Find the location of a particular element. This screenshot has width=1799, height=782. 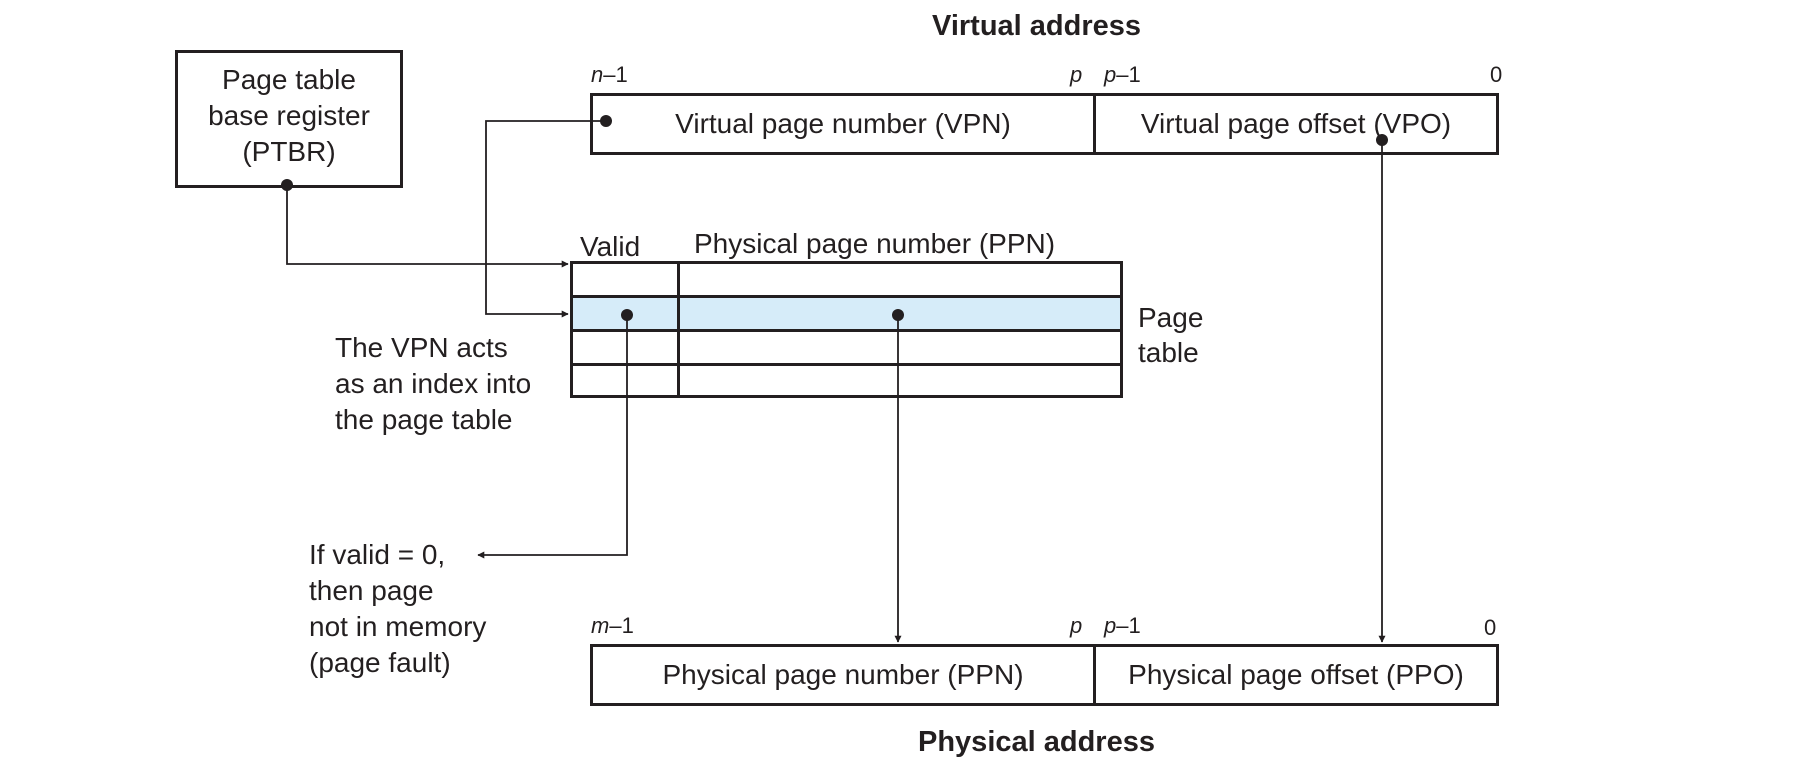

va-bit-mid-label: p is located at coordinates (1076, 74).